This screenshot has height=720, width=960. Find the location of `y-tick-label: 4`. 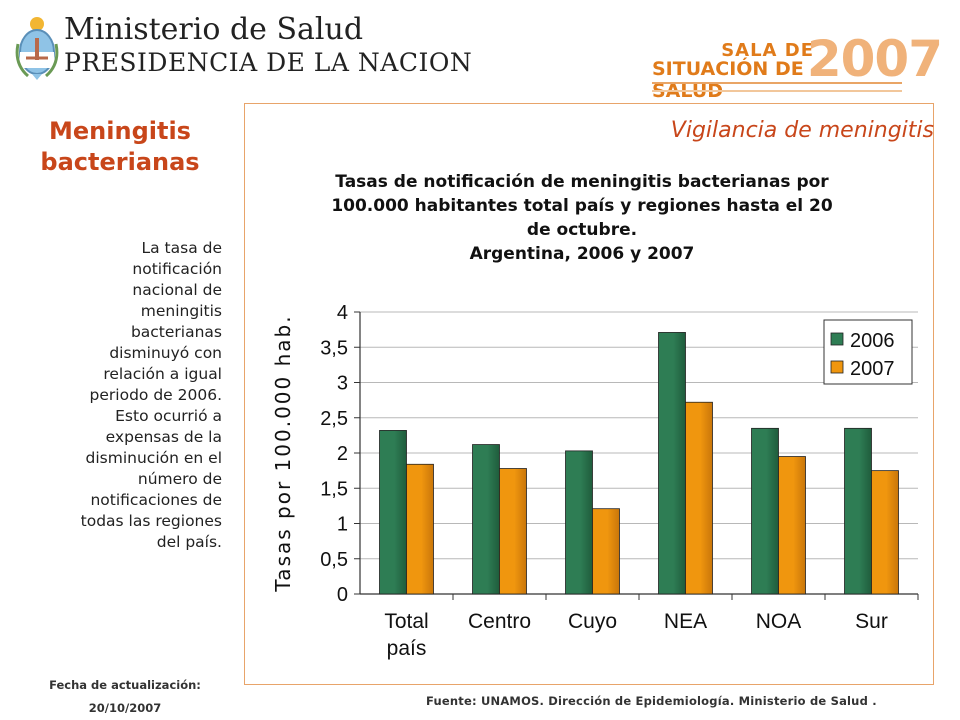

y-tick-label: 4 is located at coordinates (342, 313).